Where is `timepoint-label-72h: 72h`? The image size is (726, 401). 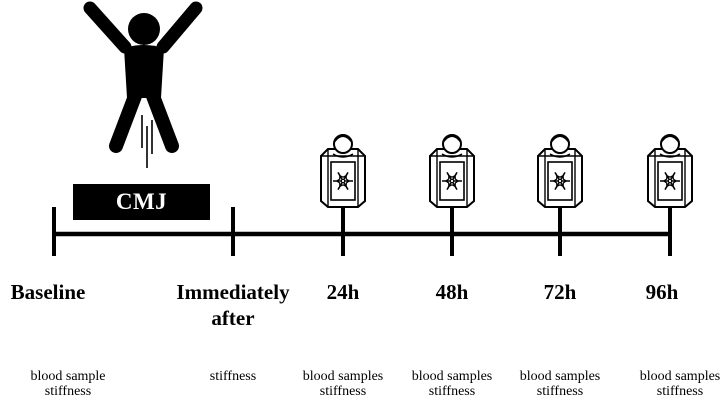 timepoint-label-72h: 72h is located at coordinates (560, 292).